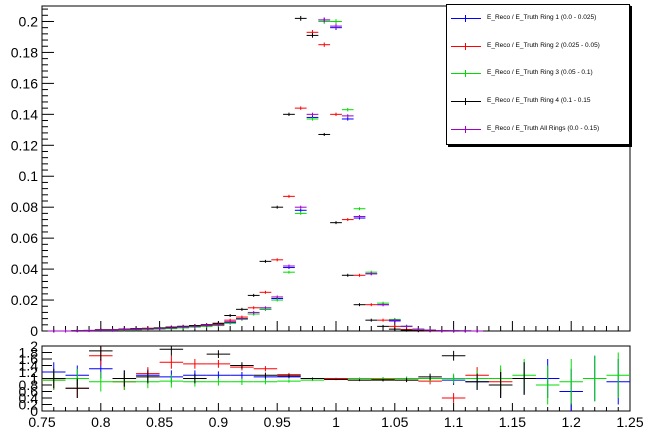  What do you see at coordinates (34, 411) in the screenshot?
I see `ratio-y-tick-label: 0` at bounding box center [34, 411].